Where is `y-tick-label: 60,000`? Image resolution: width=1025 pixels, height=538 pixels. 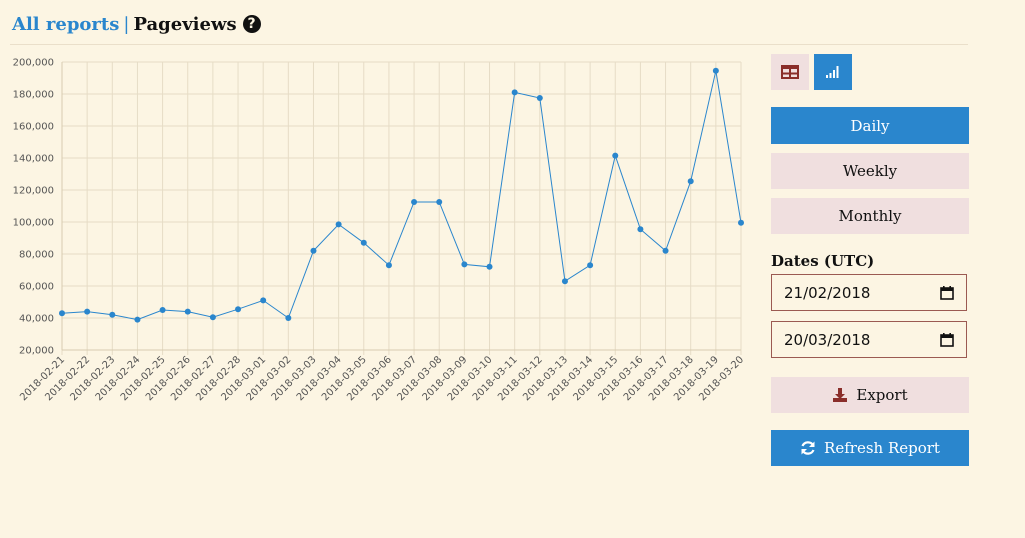
y-tick-label: 60,000 is located at coordinates (36, 287).